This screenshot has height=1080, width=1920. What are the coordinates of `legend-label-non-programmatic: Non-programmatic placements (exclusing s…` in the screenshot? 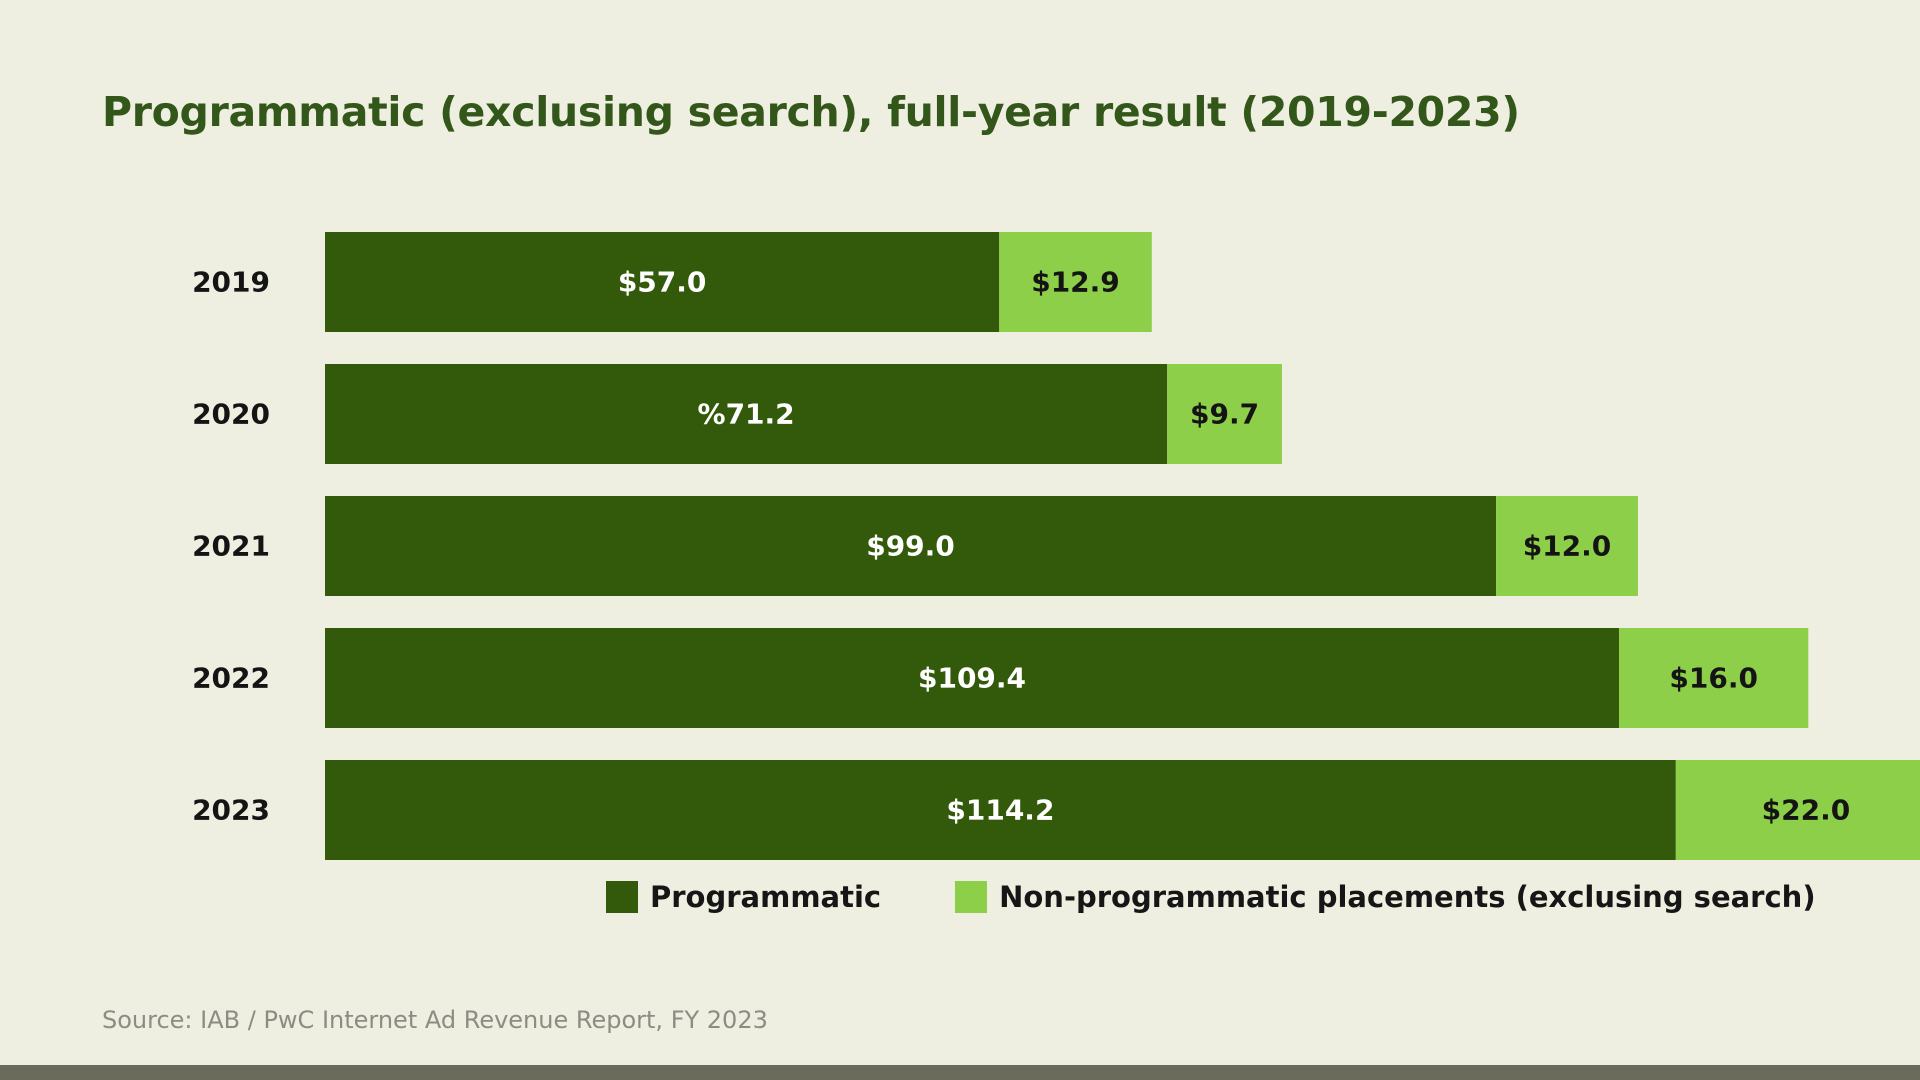 It's located at (1407, 897).